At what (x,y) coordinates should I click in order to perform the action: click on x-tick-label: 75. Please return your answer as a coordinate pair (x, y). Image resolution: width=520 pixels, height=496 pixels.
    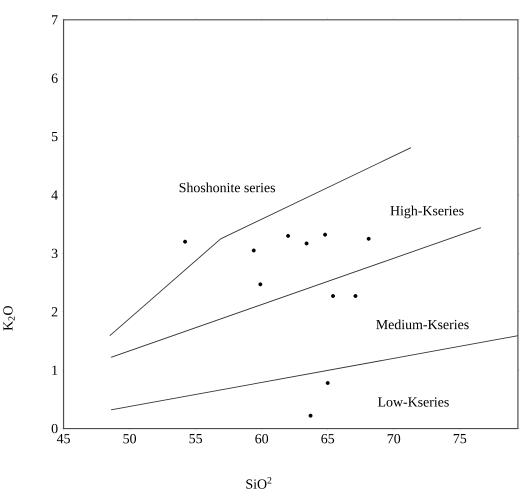
    Looking at the image, I should click on (460, 439).